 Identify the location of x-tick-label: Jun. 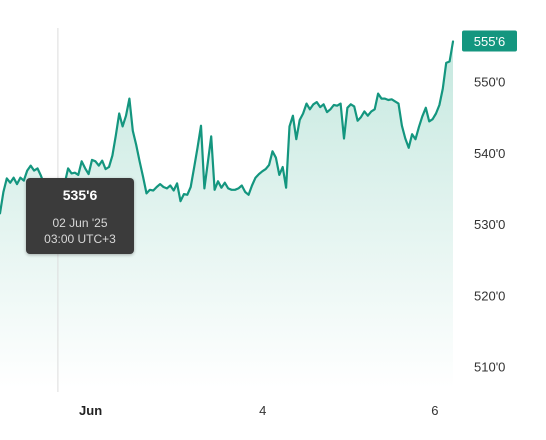
(90, 410).